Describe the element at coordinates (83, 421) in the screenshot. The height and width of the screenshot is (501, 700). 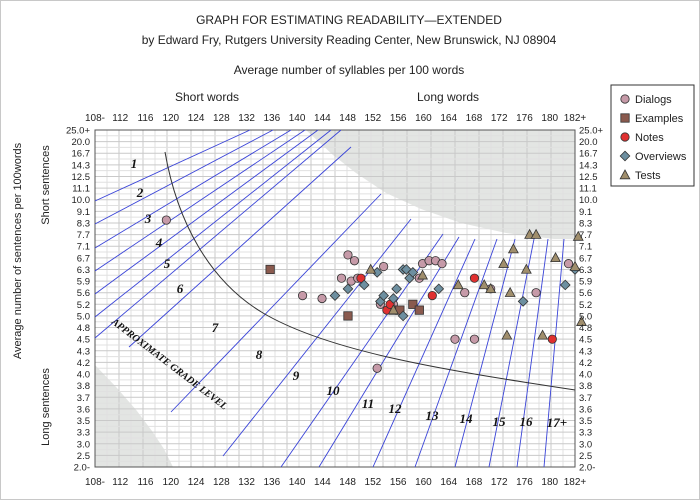
I see `y-tick-label: 3.5` at that location.